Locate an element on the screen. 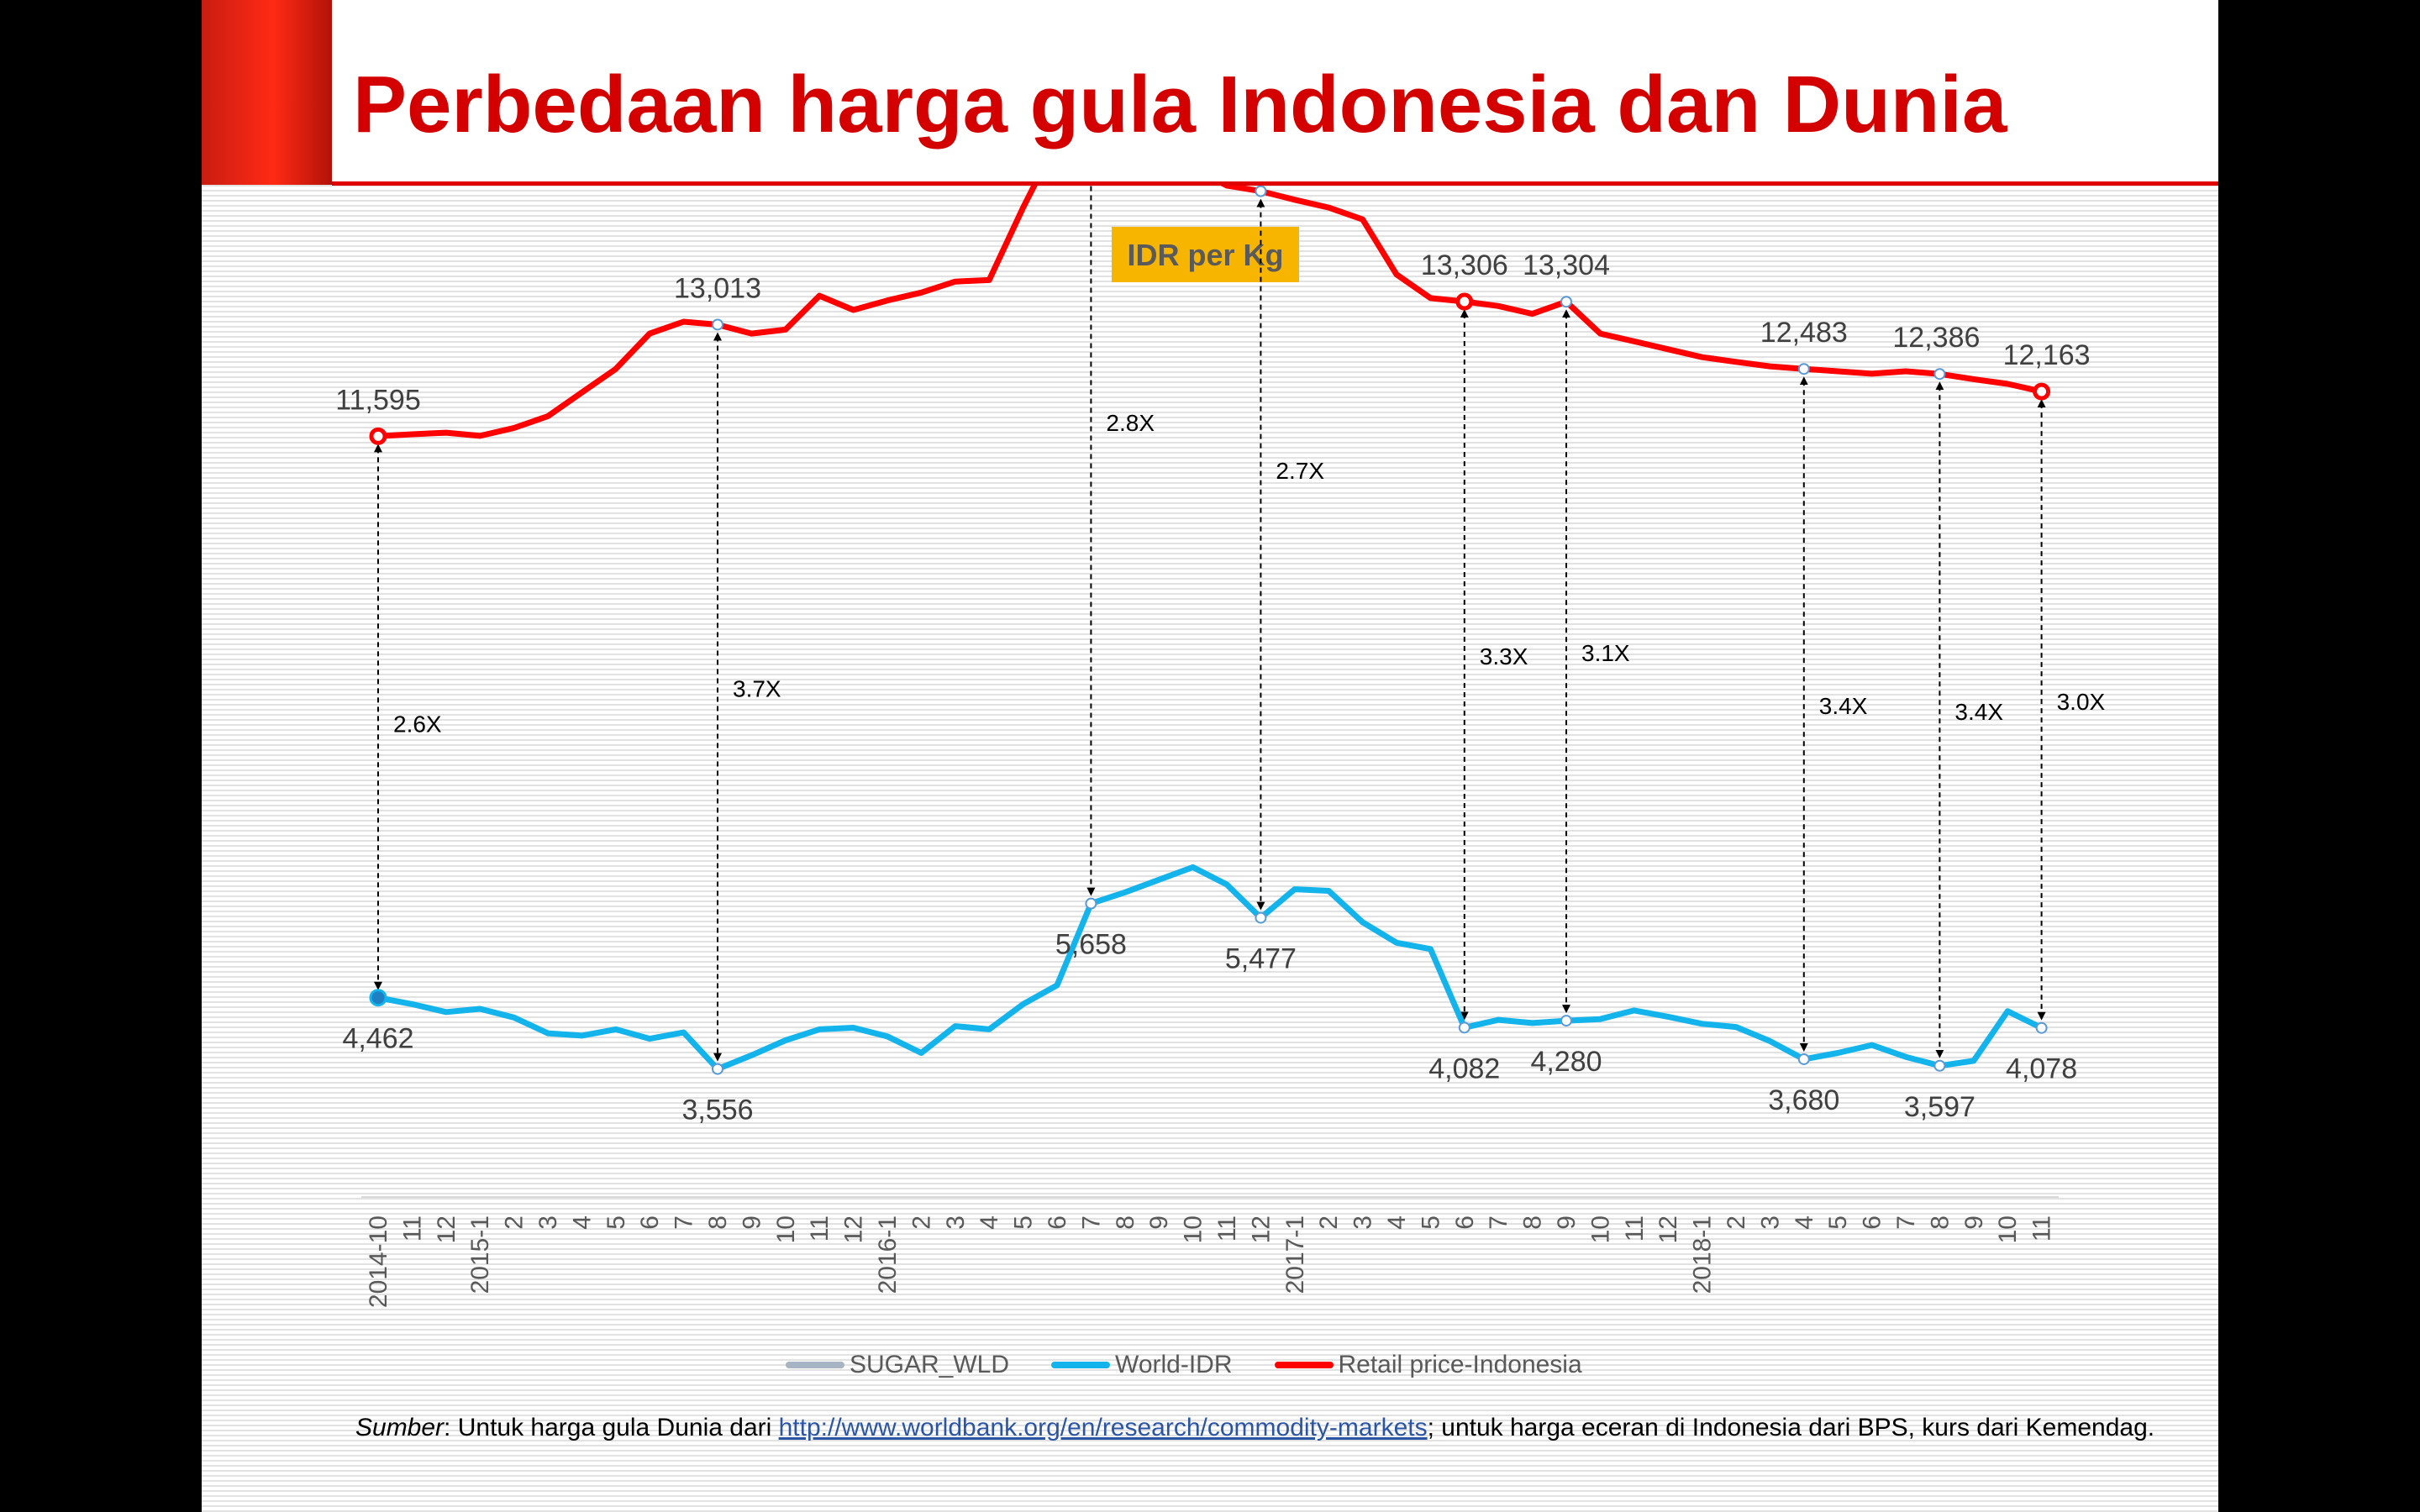 This screenshot has width=2420, height=1512. ratio-label-0: 2.6X is located at coordinates (417, 724).